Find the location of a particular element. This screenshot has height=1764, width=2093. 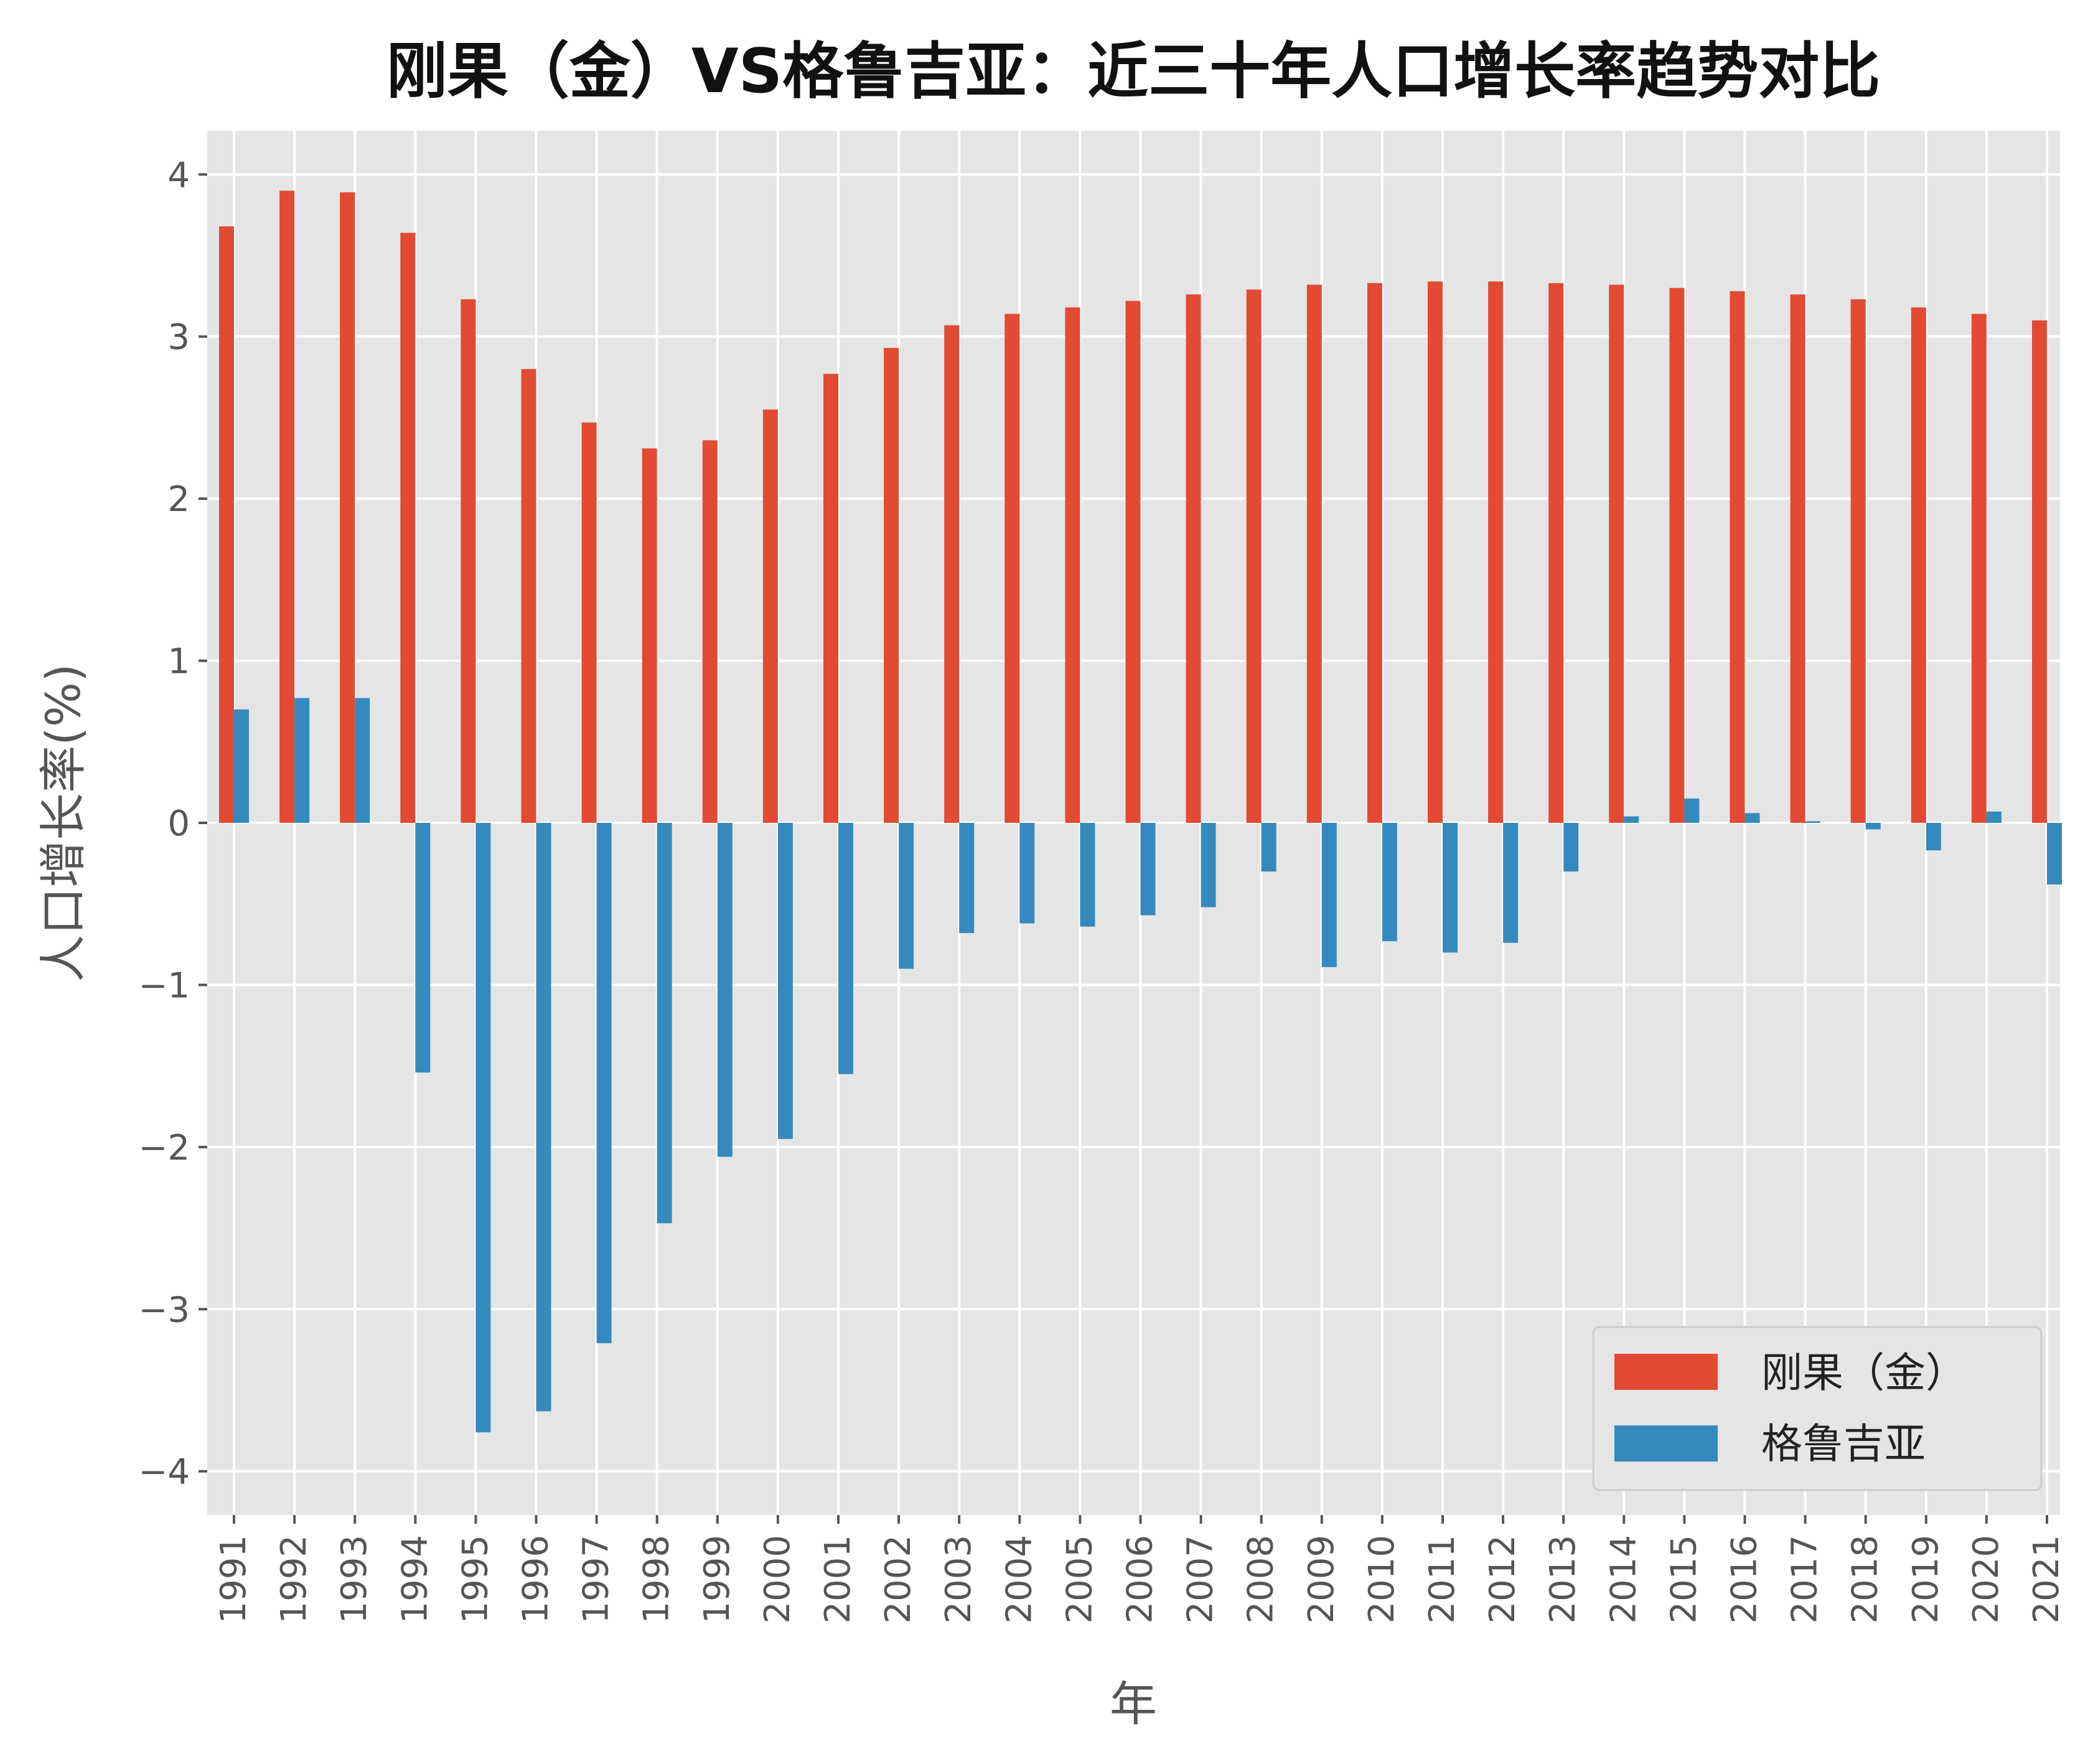

x-tick-label: 1998 is located at coordinates (657, 1579).